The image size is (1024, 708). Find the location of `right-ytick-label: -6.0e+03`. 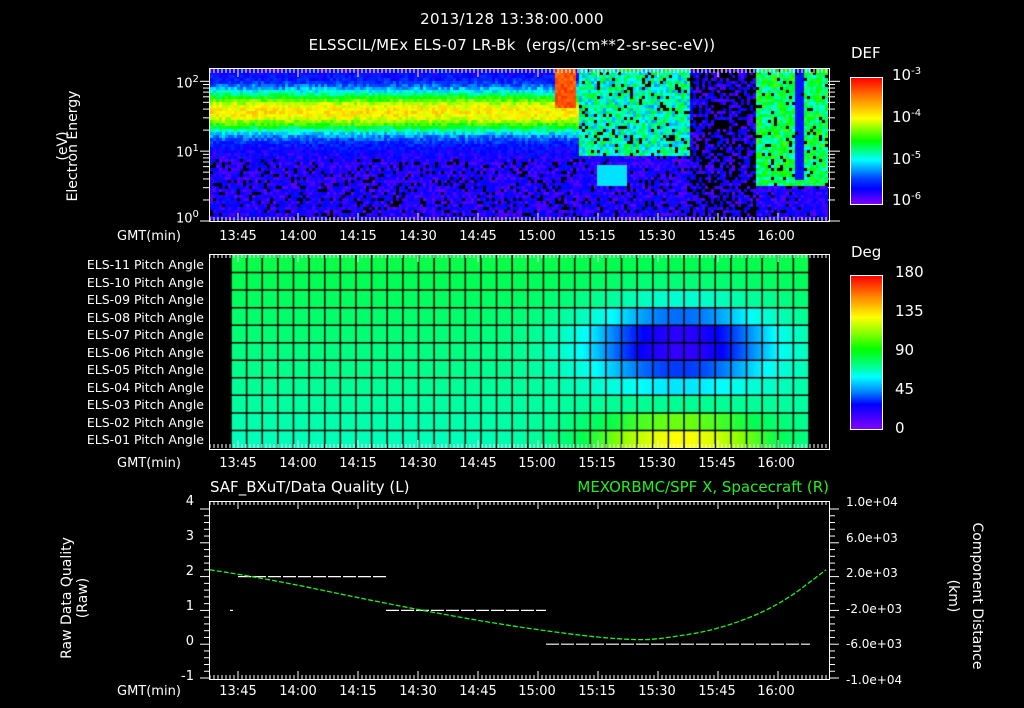

right-ytick-label: -6.0e+03 is located at coordinates (874, 644).